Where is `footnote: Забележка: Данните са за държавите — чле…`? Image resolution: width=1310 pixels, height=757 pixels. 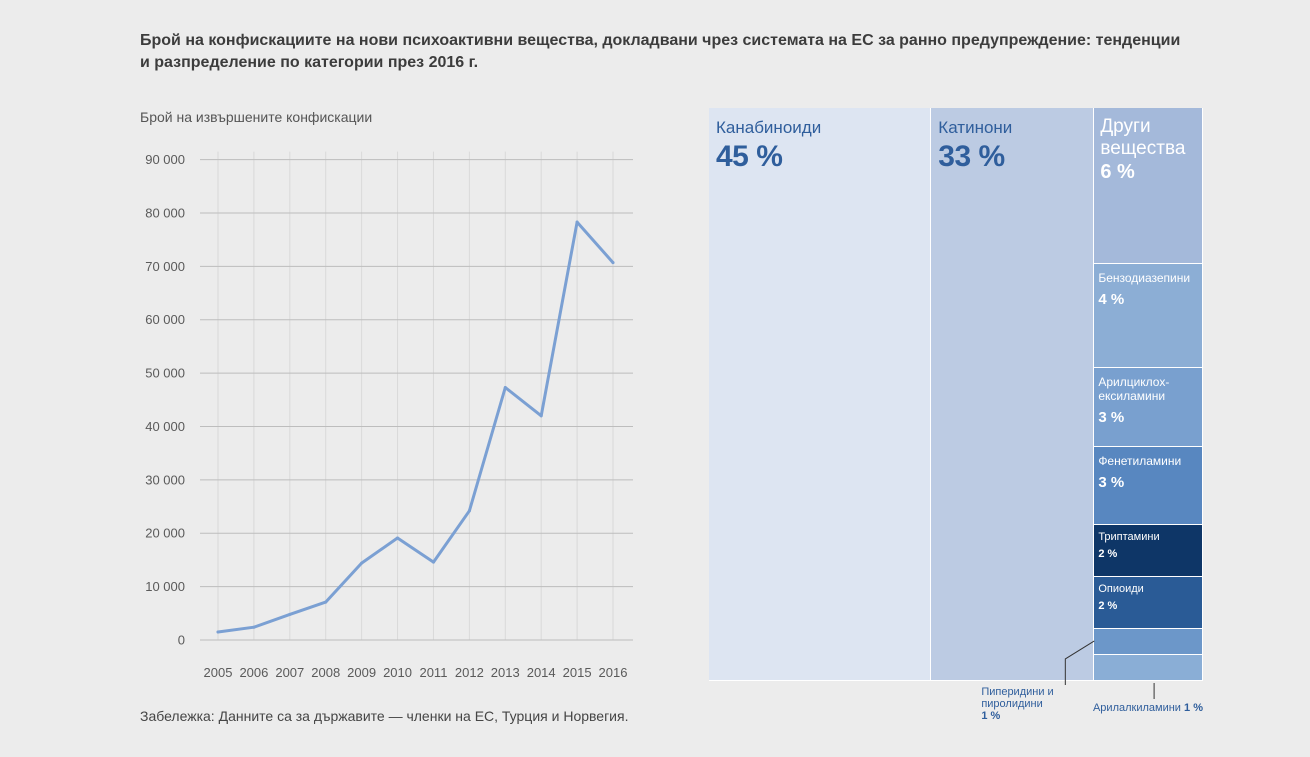 footnote: Забележка: Данните са за държавите — чле… is located at coordinates (384, 716).